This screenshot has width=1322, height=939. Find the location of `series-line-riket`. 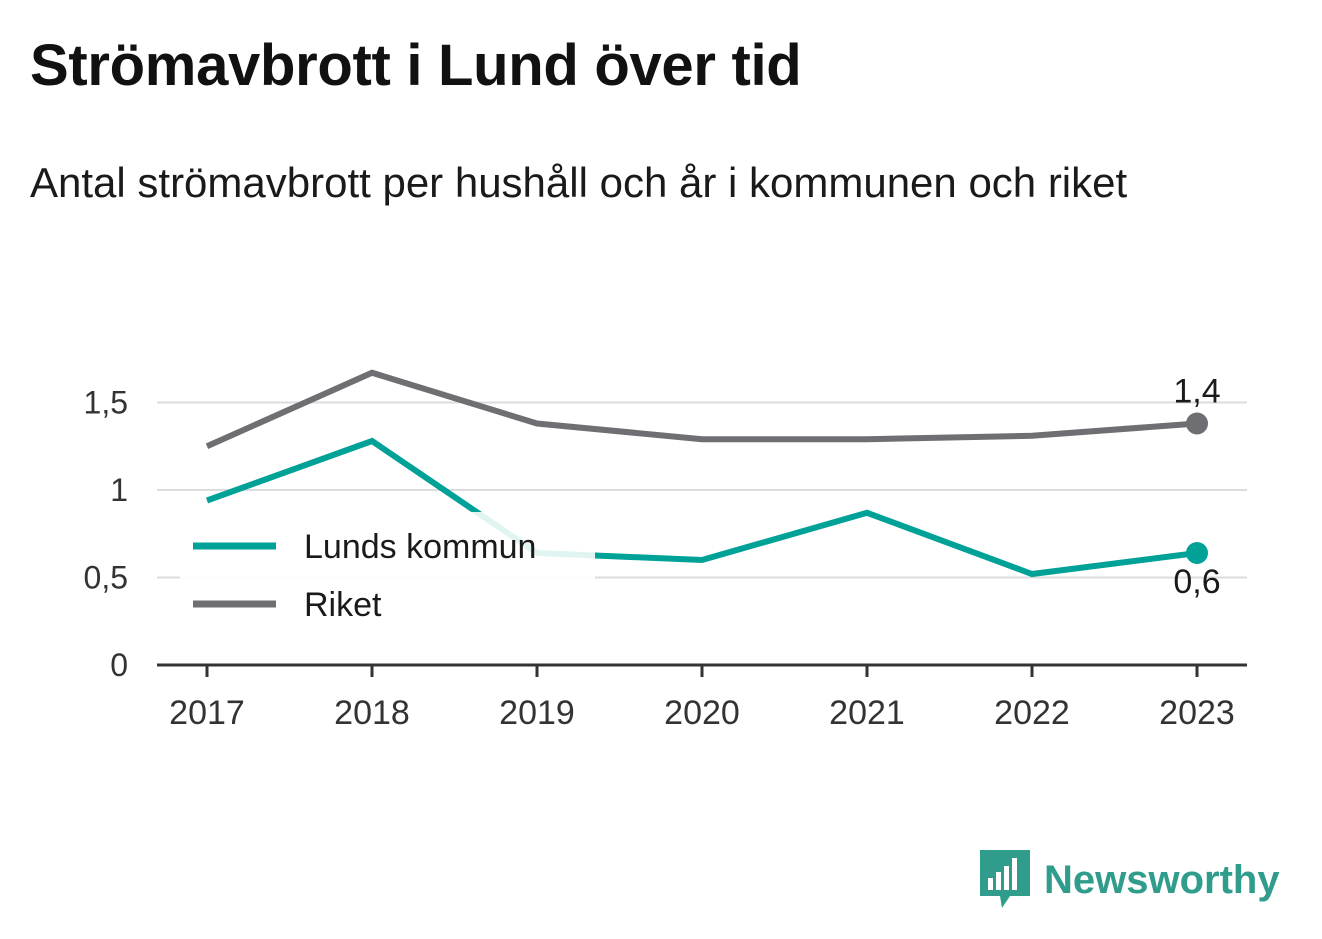

series-line-riket is located at coordinates (701, 409).